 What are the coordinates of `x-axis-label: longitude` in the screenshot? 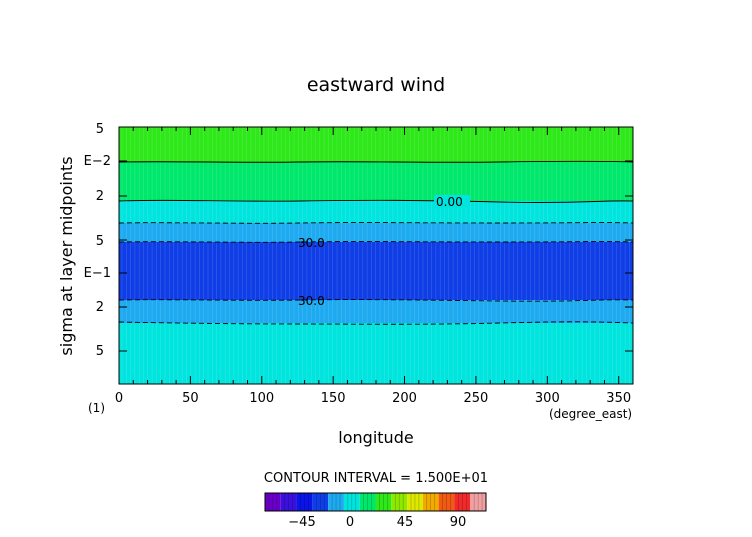 It's located at (375, 437).